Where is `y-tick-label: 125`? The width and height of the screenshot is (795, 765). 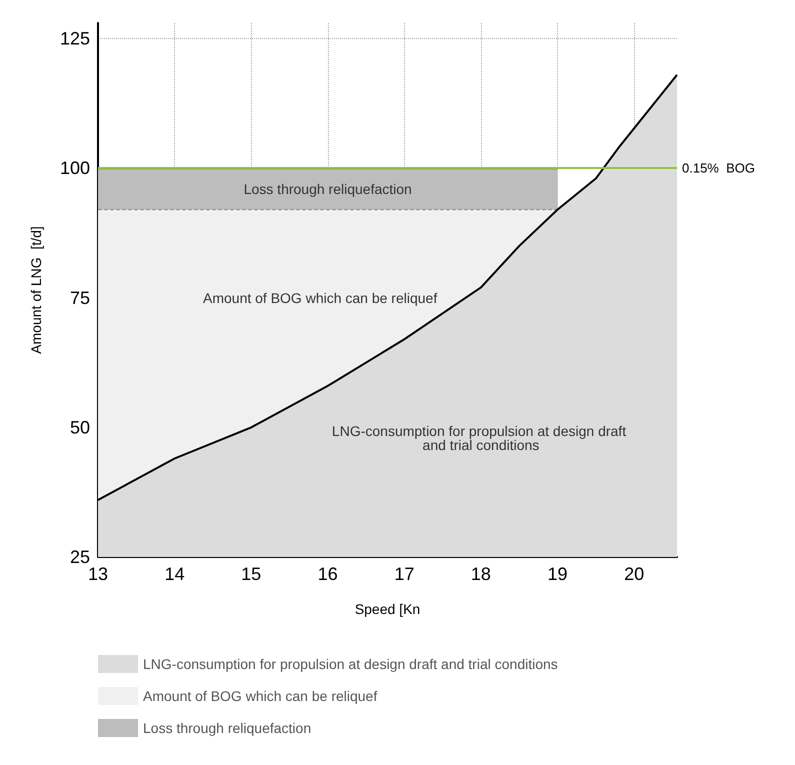
y-tick-label: 125 is located at coordinates (75, 38).